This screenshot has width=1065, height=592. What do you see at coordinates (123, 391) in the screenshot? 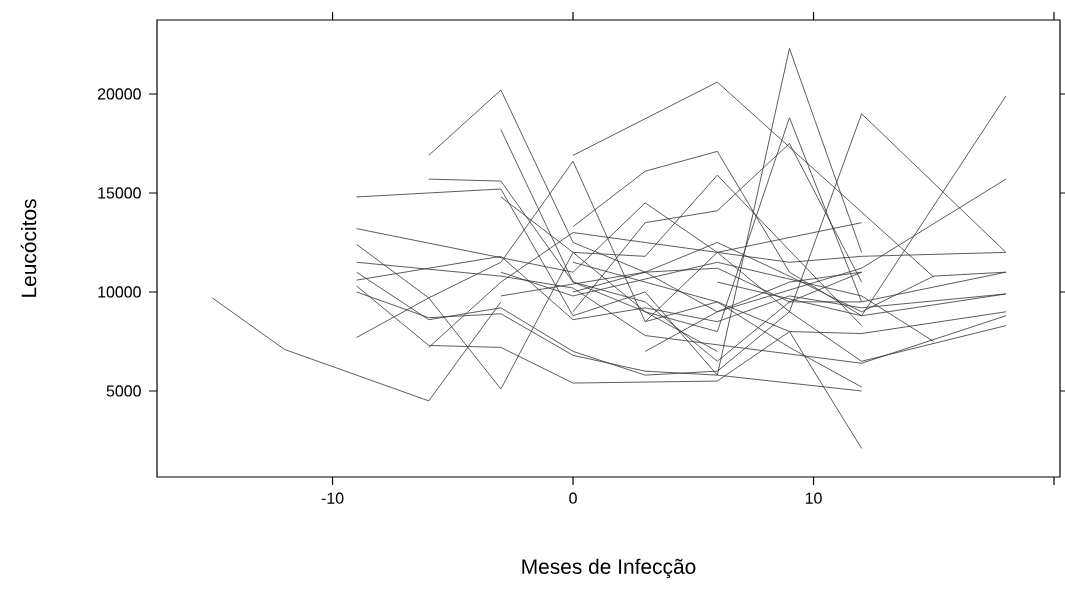
I see `y-tick-label: 5000` at bounding box center [123, 391].